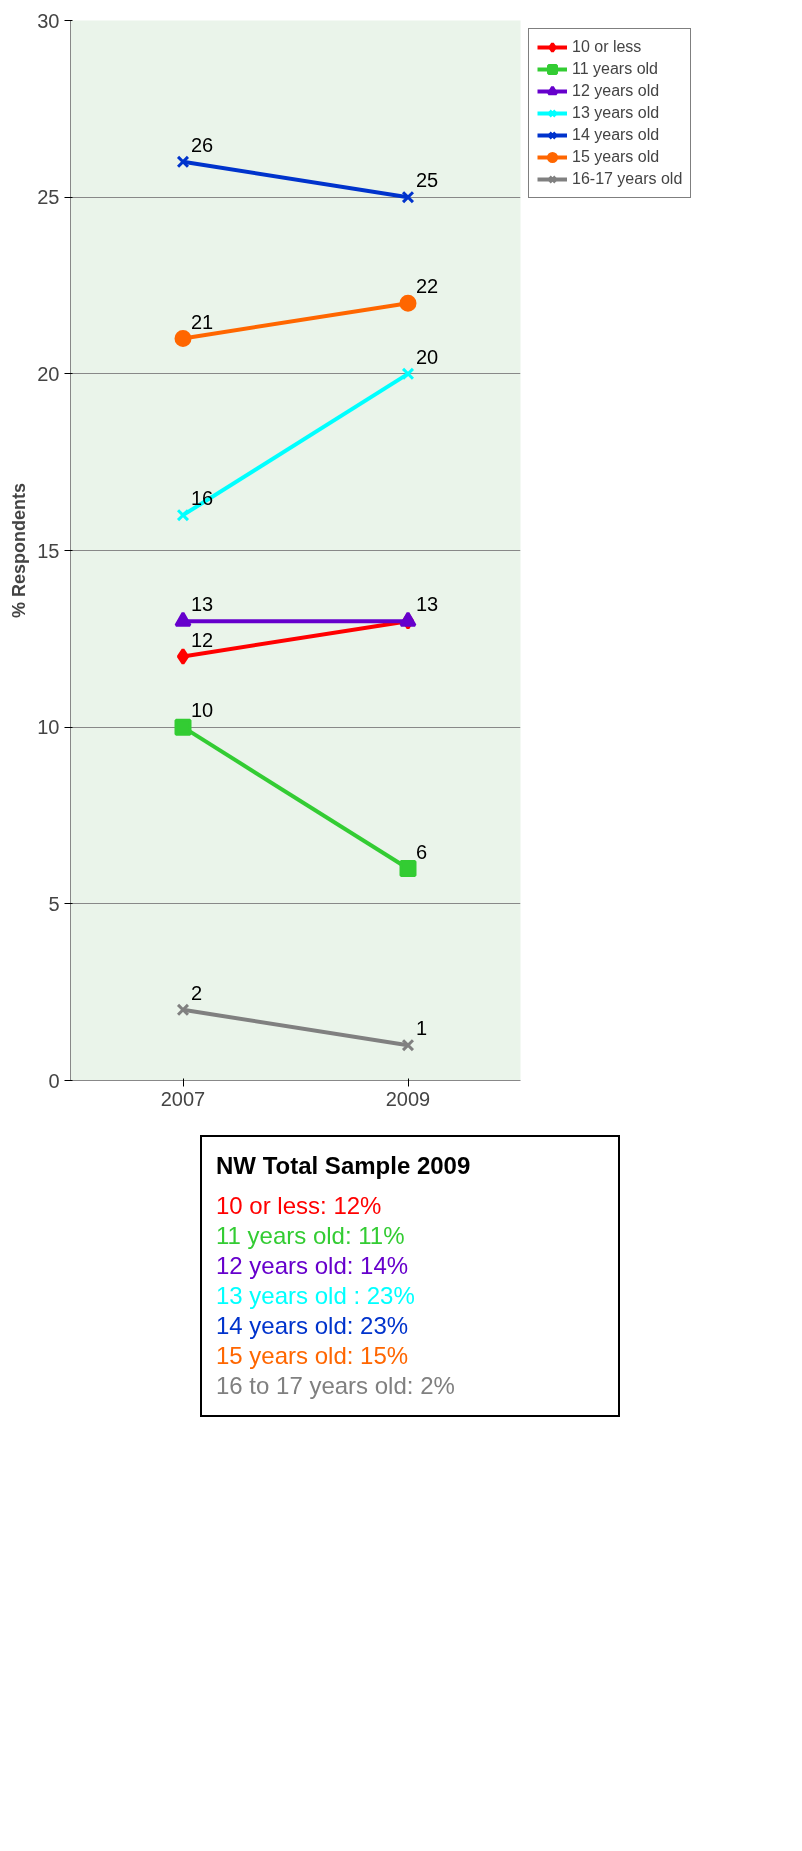  What do you see at coordinates (202, 144) in the screenshot?
I see `data-label: 26` at bounding box center [202, 144].